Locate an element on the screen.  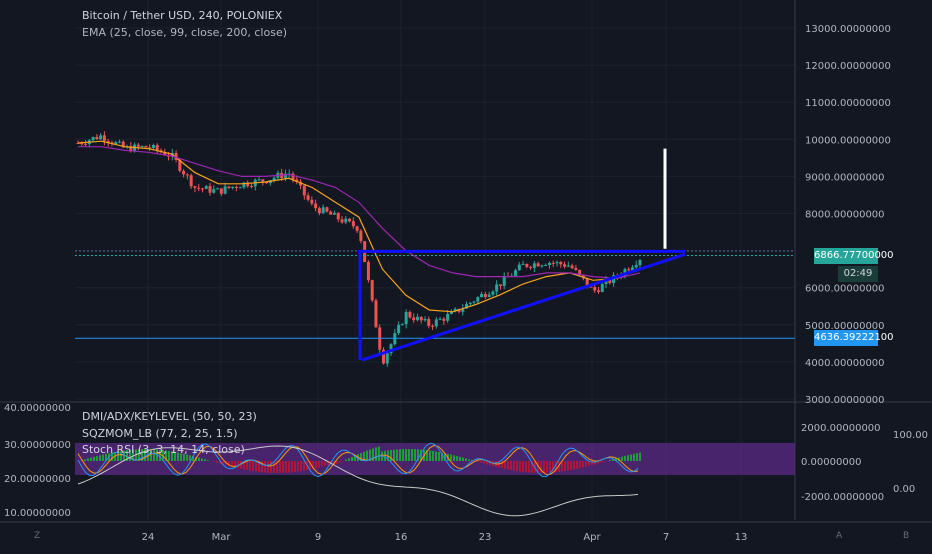
support-price-tag: 4636.39222100 is located at coordinates (846, 338).